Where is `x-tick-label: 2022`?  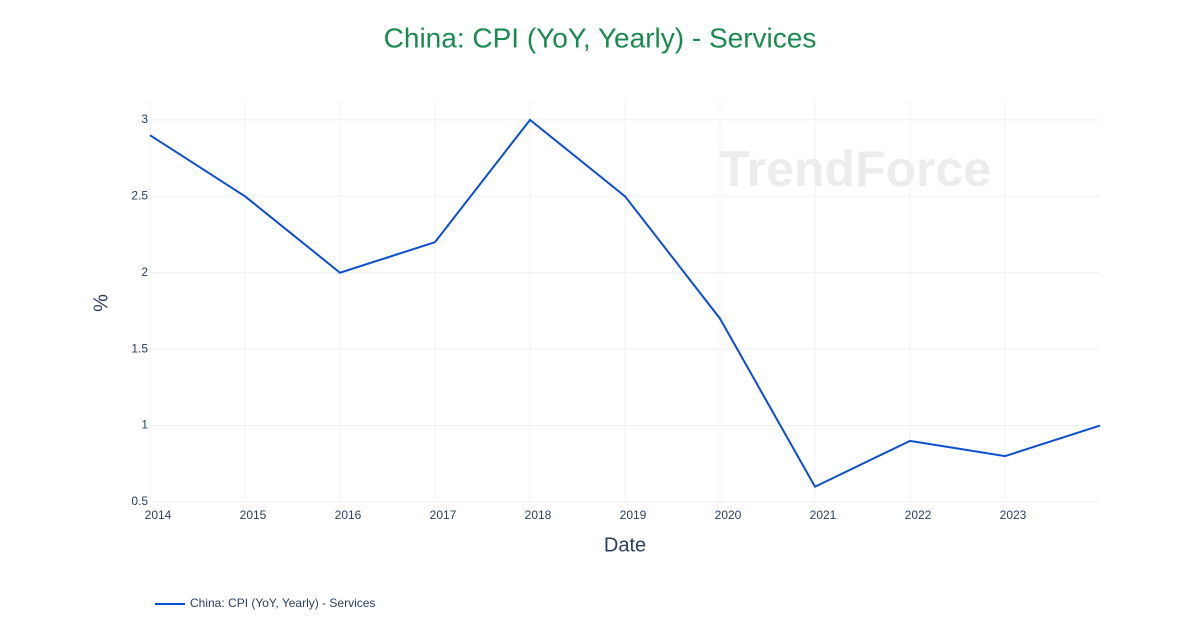
x-tick-label: 2022 is located at coordinates (918, 515).